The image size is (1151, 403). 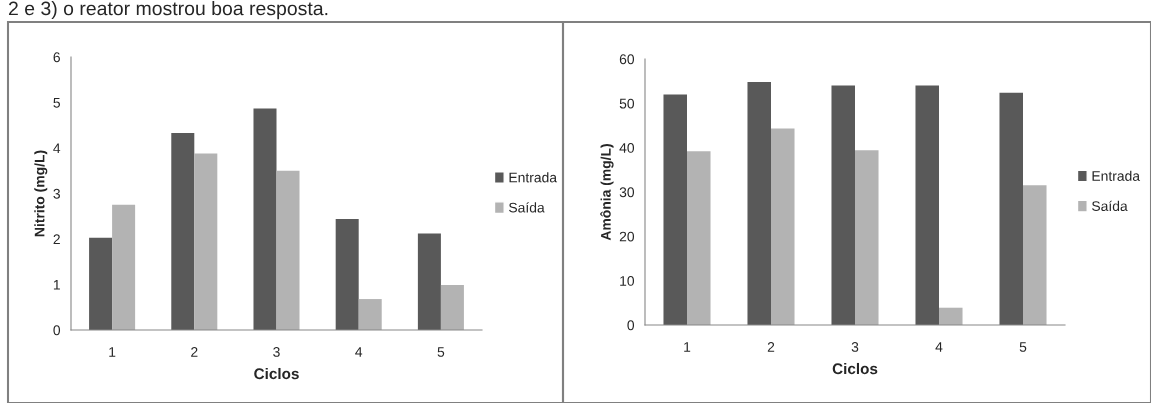 What do you see at coordinates (627, 148) in the screenshot?
I see `y-tick-label: 40` at bounding box center [627, 148].